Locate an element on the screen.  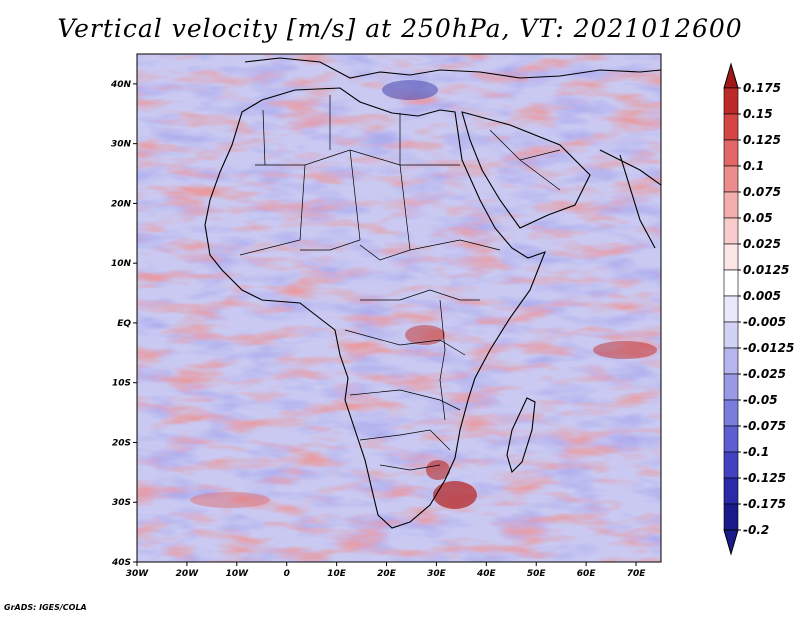
europe-coastline is located at coordinates (452, 68).